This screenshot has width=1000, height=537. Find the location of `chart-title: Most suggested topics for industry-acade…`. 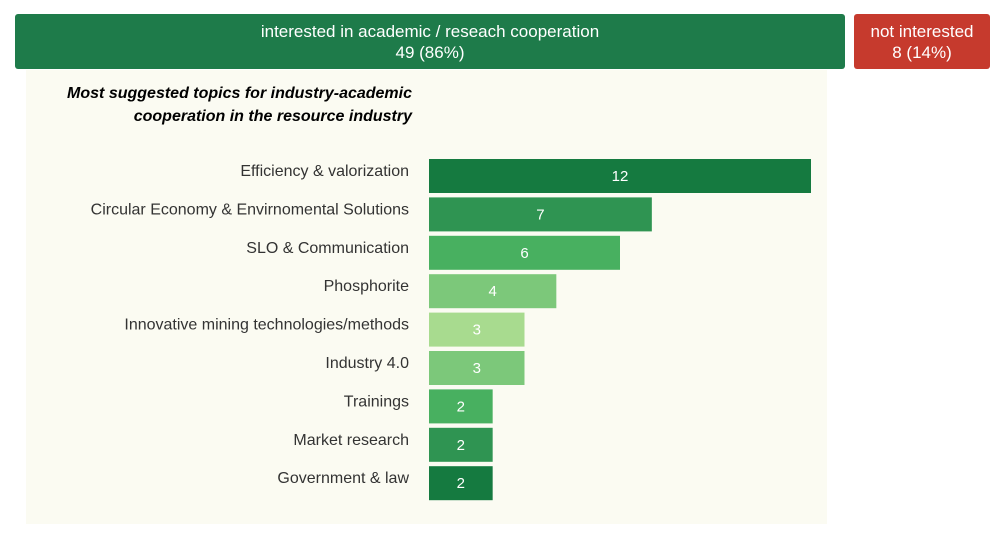

chart-title: Most suggested topics for industry-acade… is located at coordinates (226, 105).